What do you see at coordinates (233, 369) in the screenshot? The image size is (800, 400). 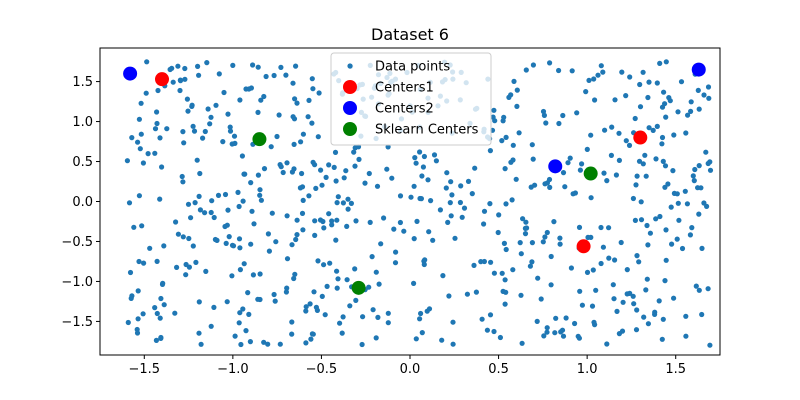 I see `x-tick-label: −1.0` at bounding box center [233, 369].